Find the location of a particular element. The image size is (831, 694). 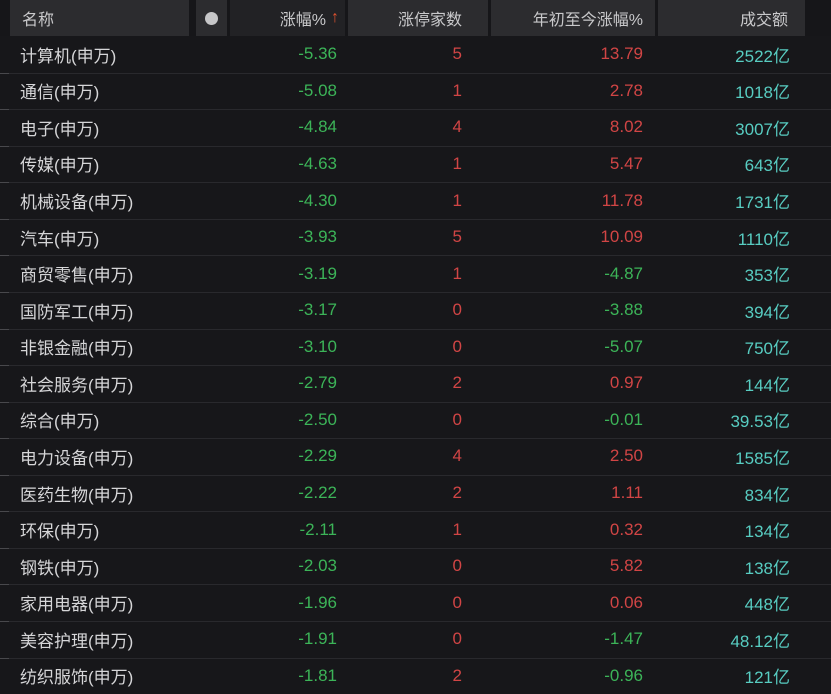

sector-row: 纺织服饰(申万) -1.81 2 -0.96 121亿 is located at coordinates (415, 675).